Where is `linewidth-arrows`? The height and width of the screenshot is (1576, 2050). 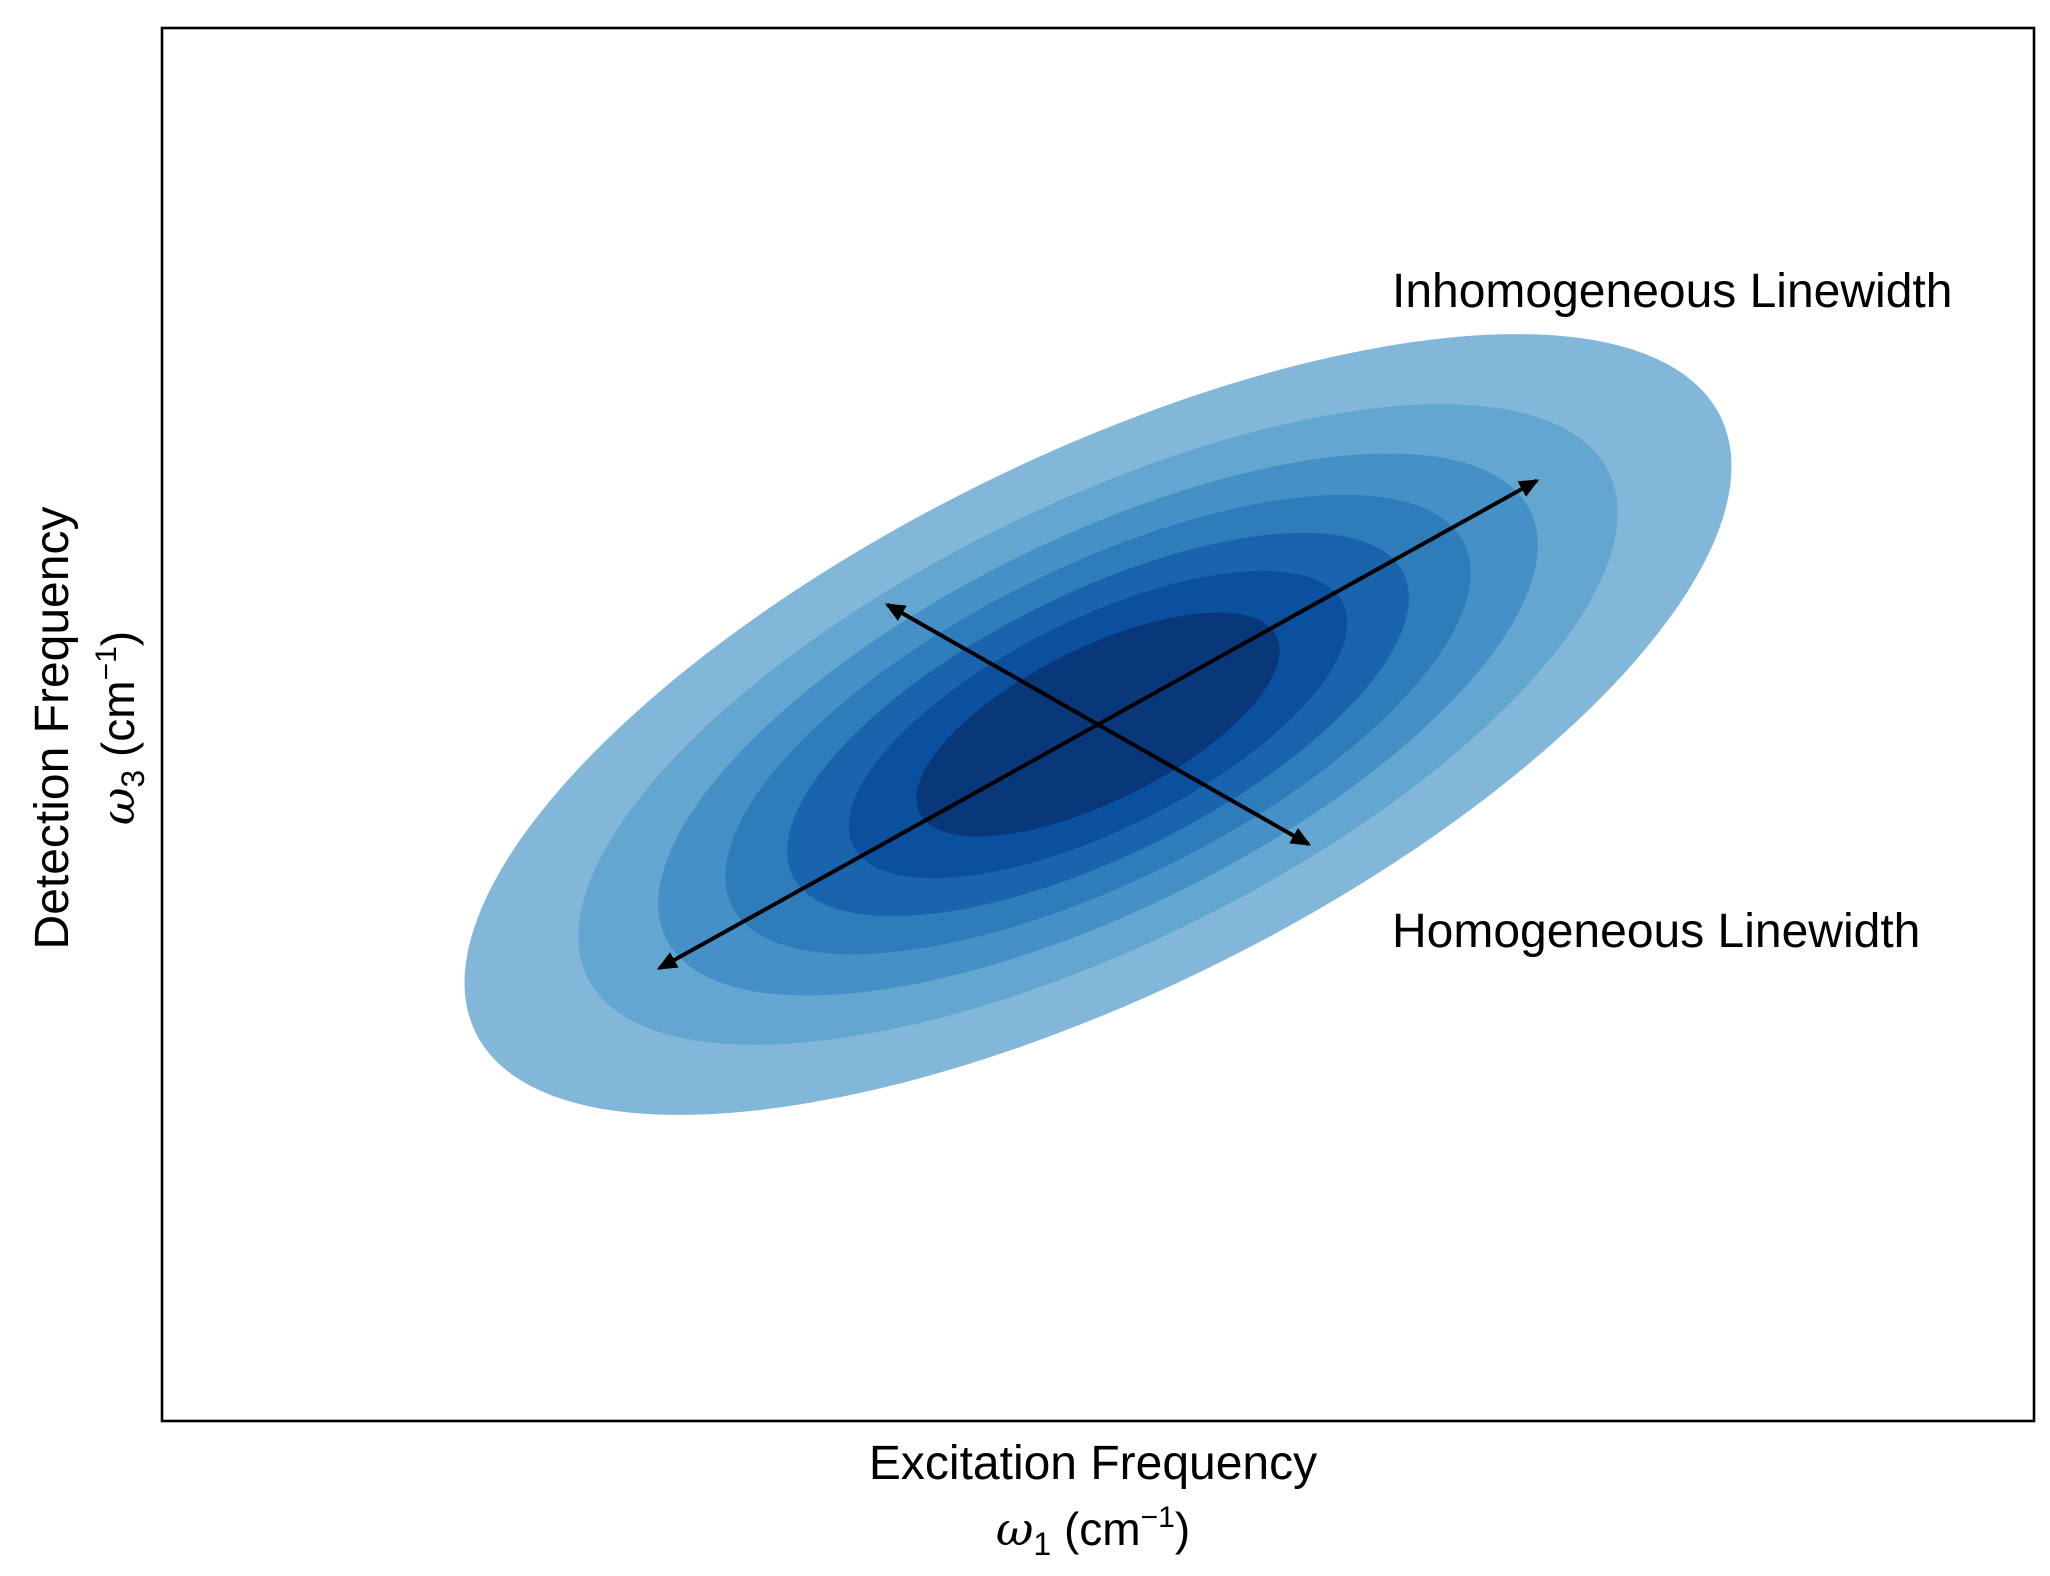
linewidth-arrows is located at coordinates (1098, 724).